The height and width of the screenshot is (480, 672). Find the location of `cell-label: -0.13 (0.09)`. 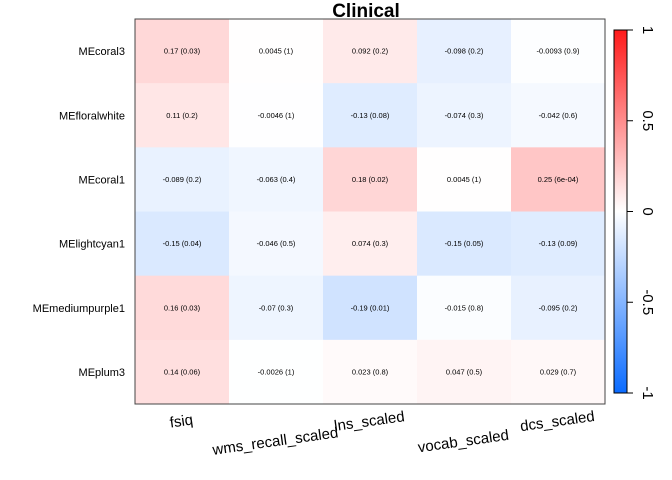

cell-label: -0.13 (0.09) is located at coordinates (558, 243).